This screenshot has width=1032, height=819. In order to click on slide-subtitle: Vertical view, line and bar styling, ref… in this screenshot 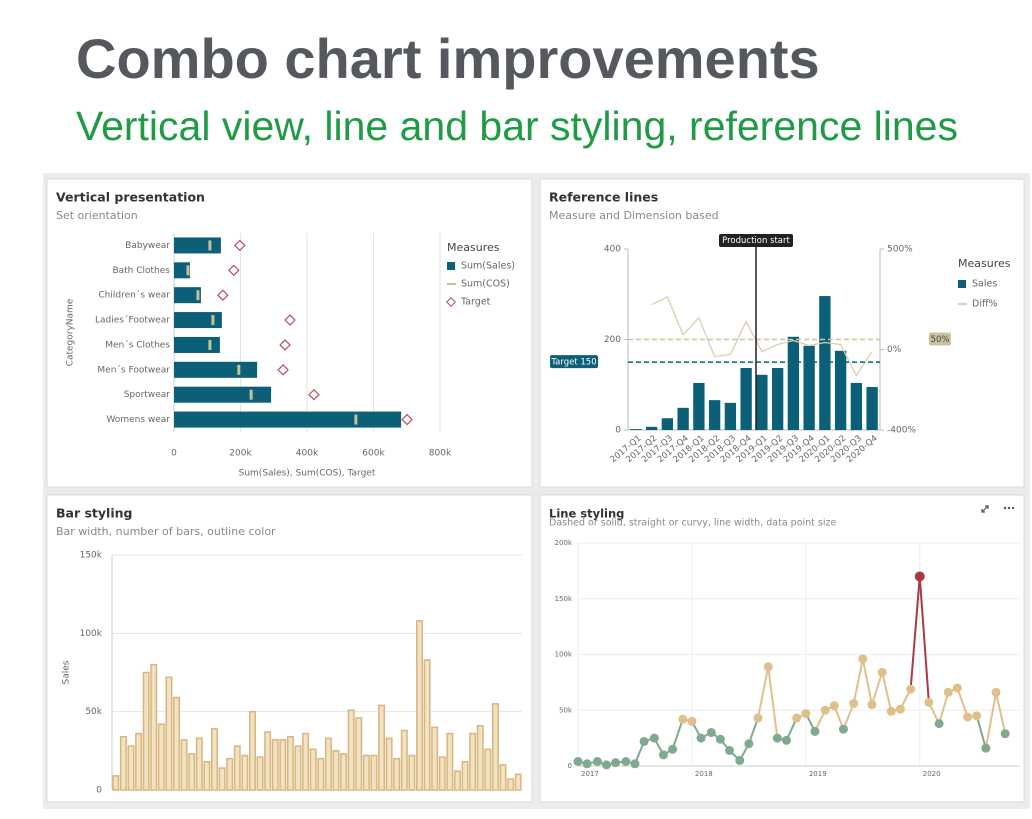, I will do `click(517, 126)`.